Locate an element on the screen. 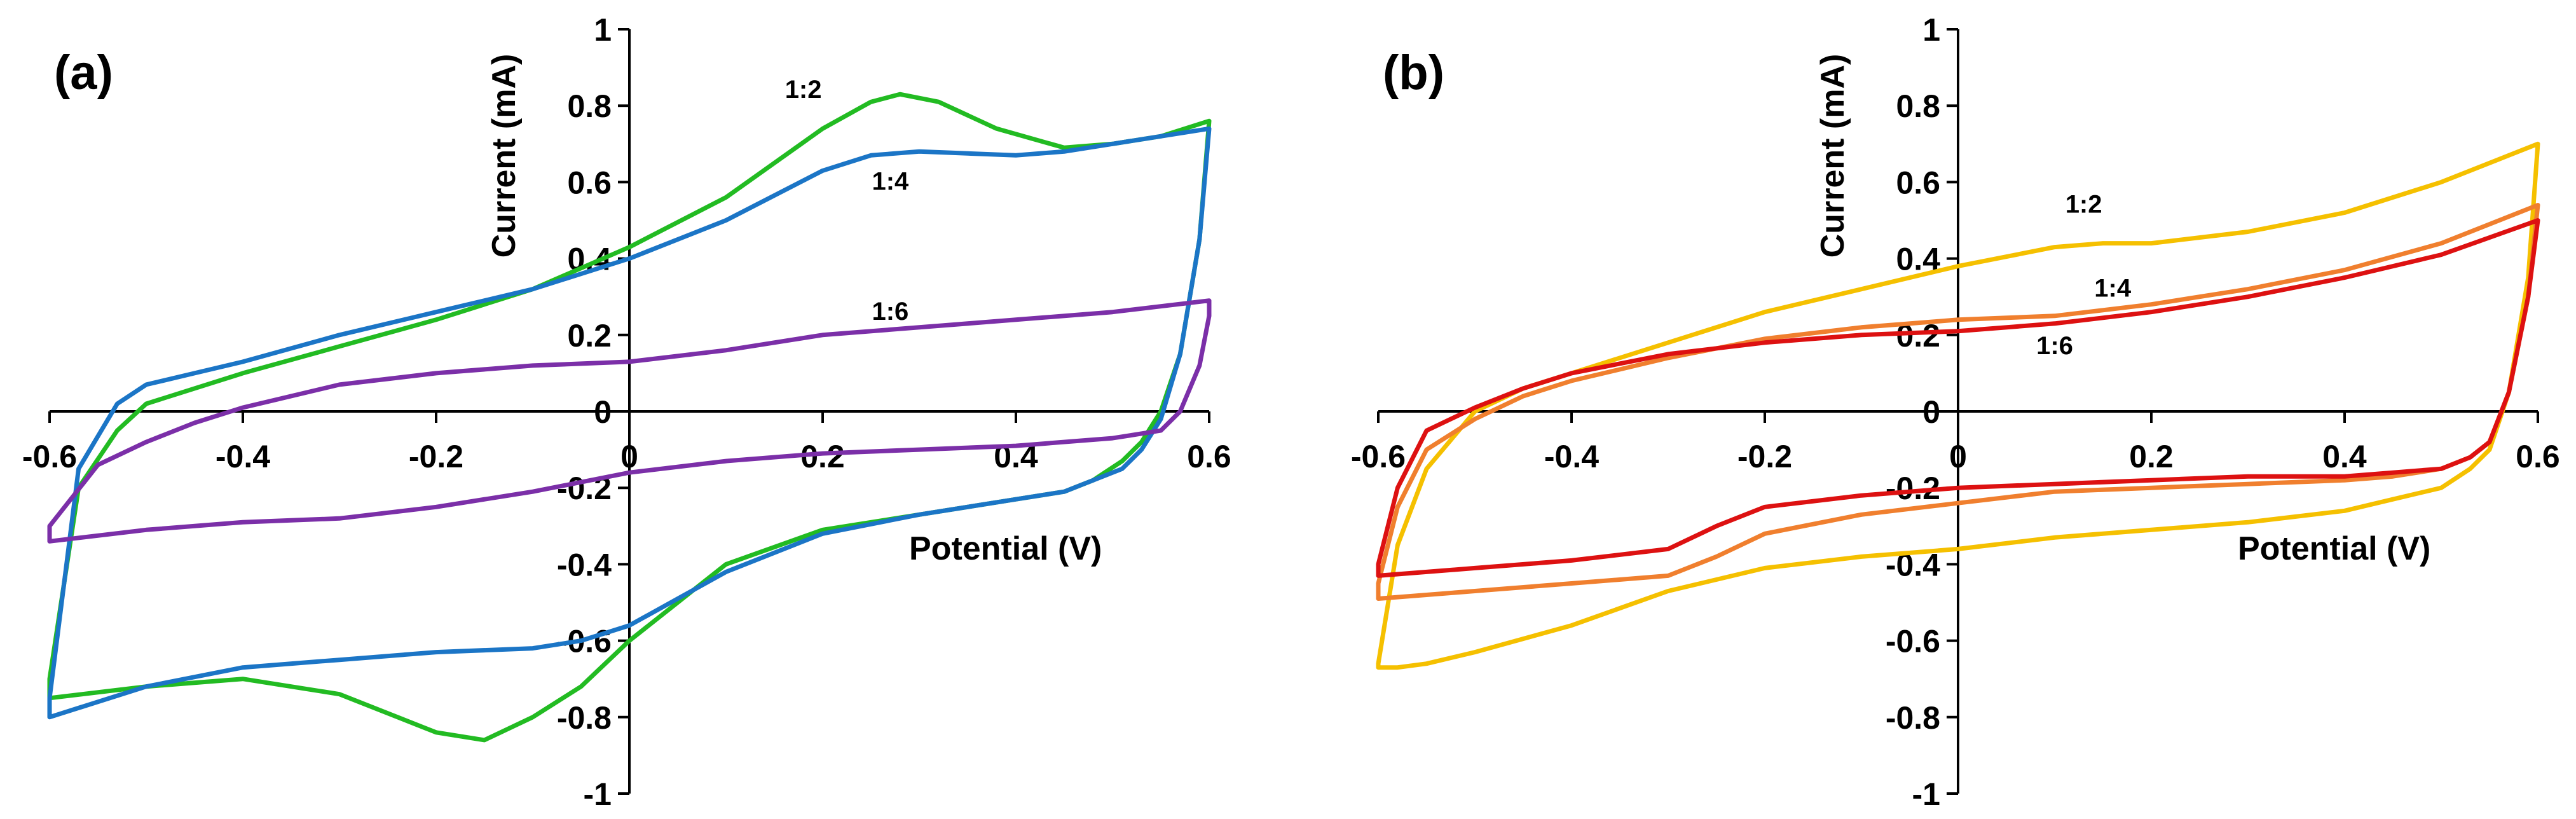 The height and width of the screenshot is (819, 2576). y-tick-label: -0.6 is located at coordinates (1913, 641).